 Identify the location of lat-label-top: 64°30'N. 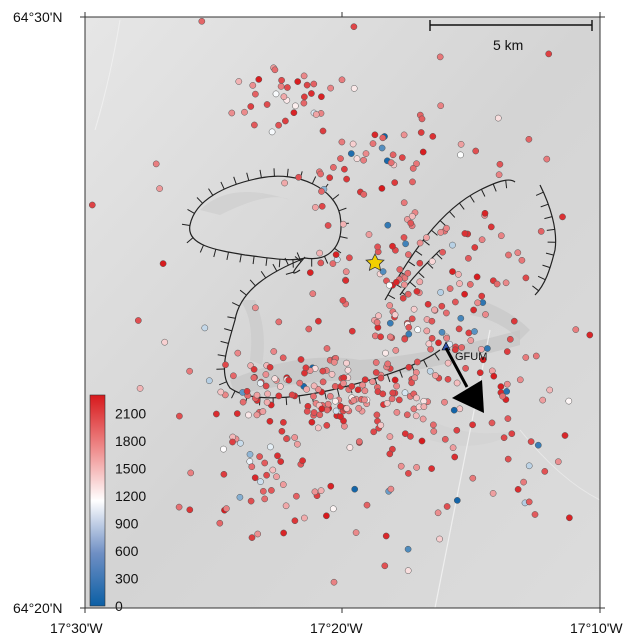
(38, 17).